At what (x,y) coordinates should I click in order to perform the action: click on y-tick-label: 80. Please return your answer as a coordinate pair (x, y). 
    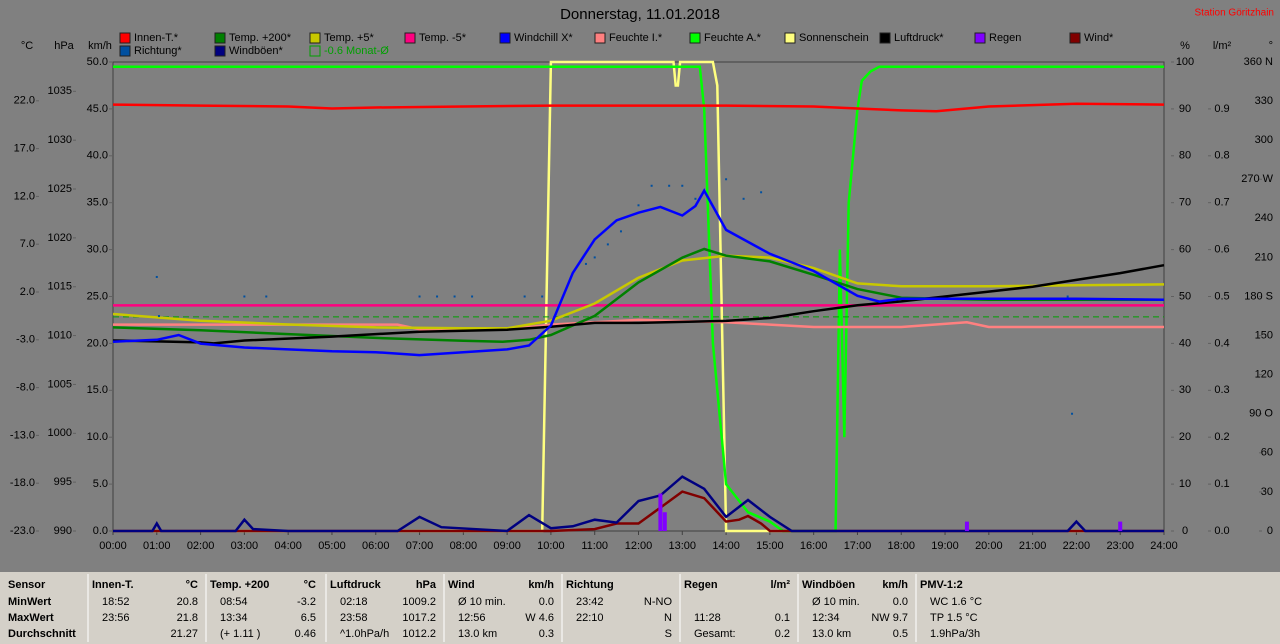
    Looking at the image, I should click on (1185, 156).